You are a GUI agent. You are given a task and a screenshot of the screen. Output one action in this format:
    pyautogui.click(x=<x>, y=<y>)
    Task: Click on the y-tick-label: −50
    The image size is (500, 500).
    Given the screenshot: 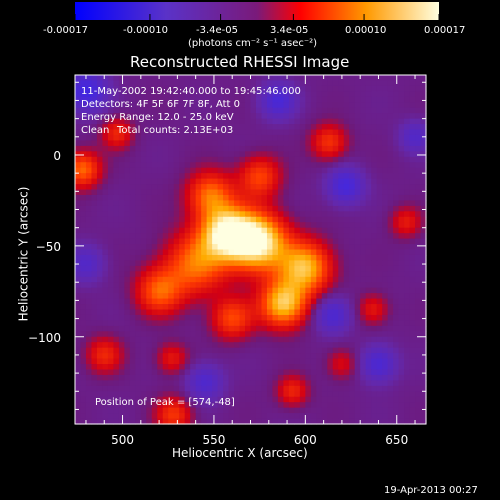 What is the action you would take?
    pyautogui.click(x=48, y=247)
    